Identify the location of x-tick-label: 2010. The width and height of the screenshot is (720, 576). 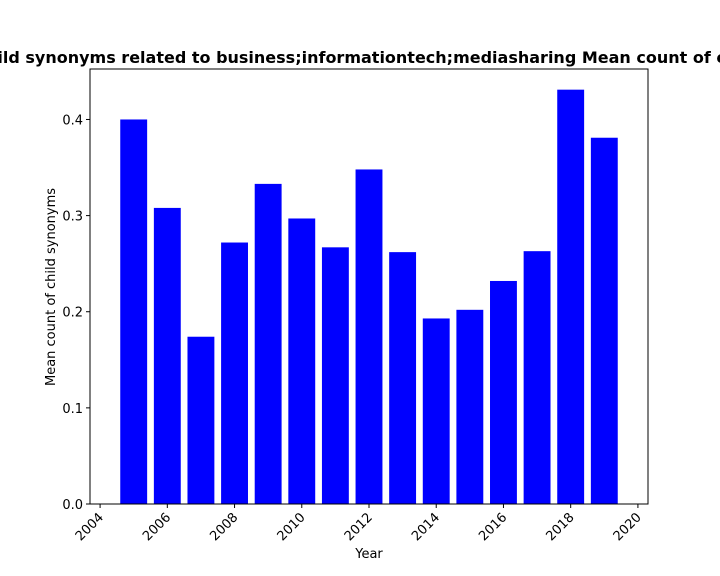
(292, 527).